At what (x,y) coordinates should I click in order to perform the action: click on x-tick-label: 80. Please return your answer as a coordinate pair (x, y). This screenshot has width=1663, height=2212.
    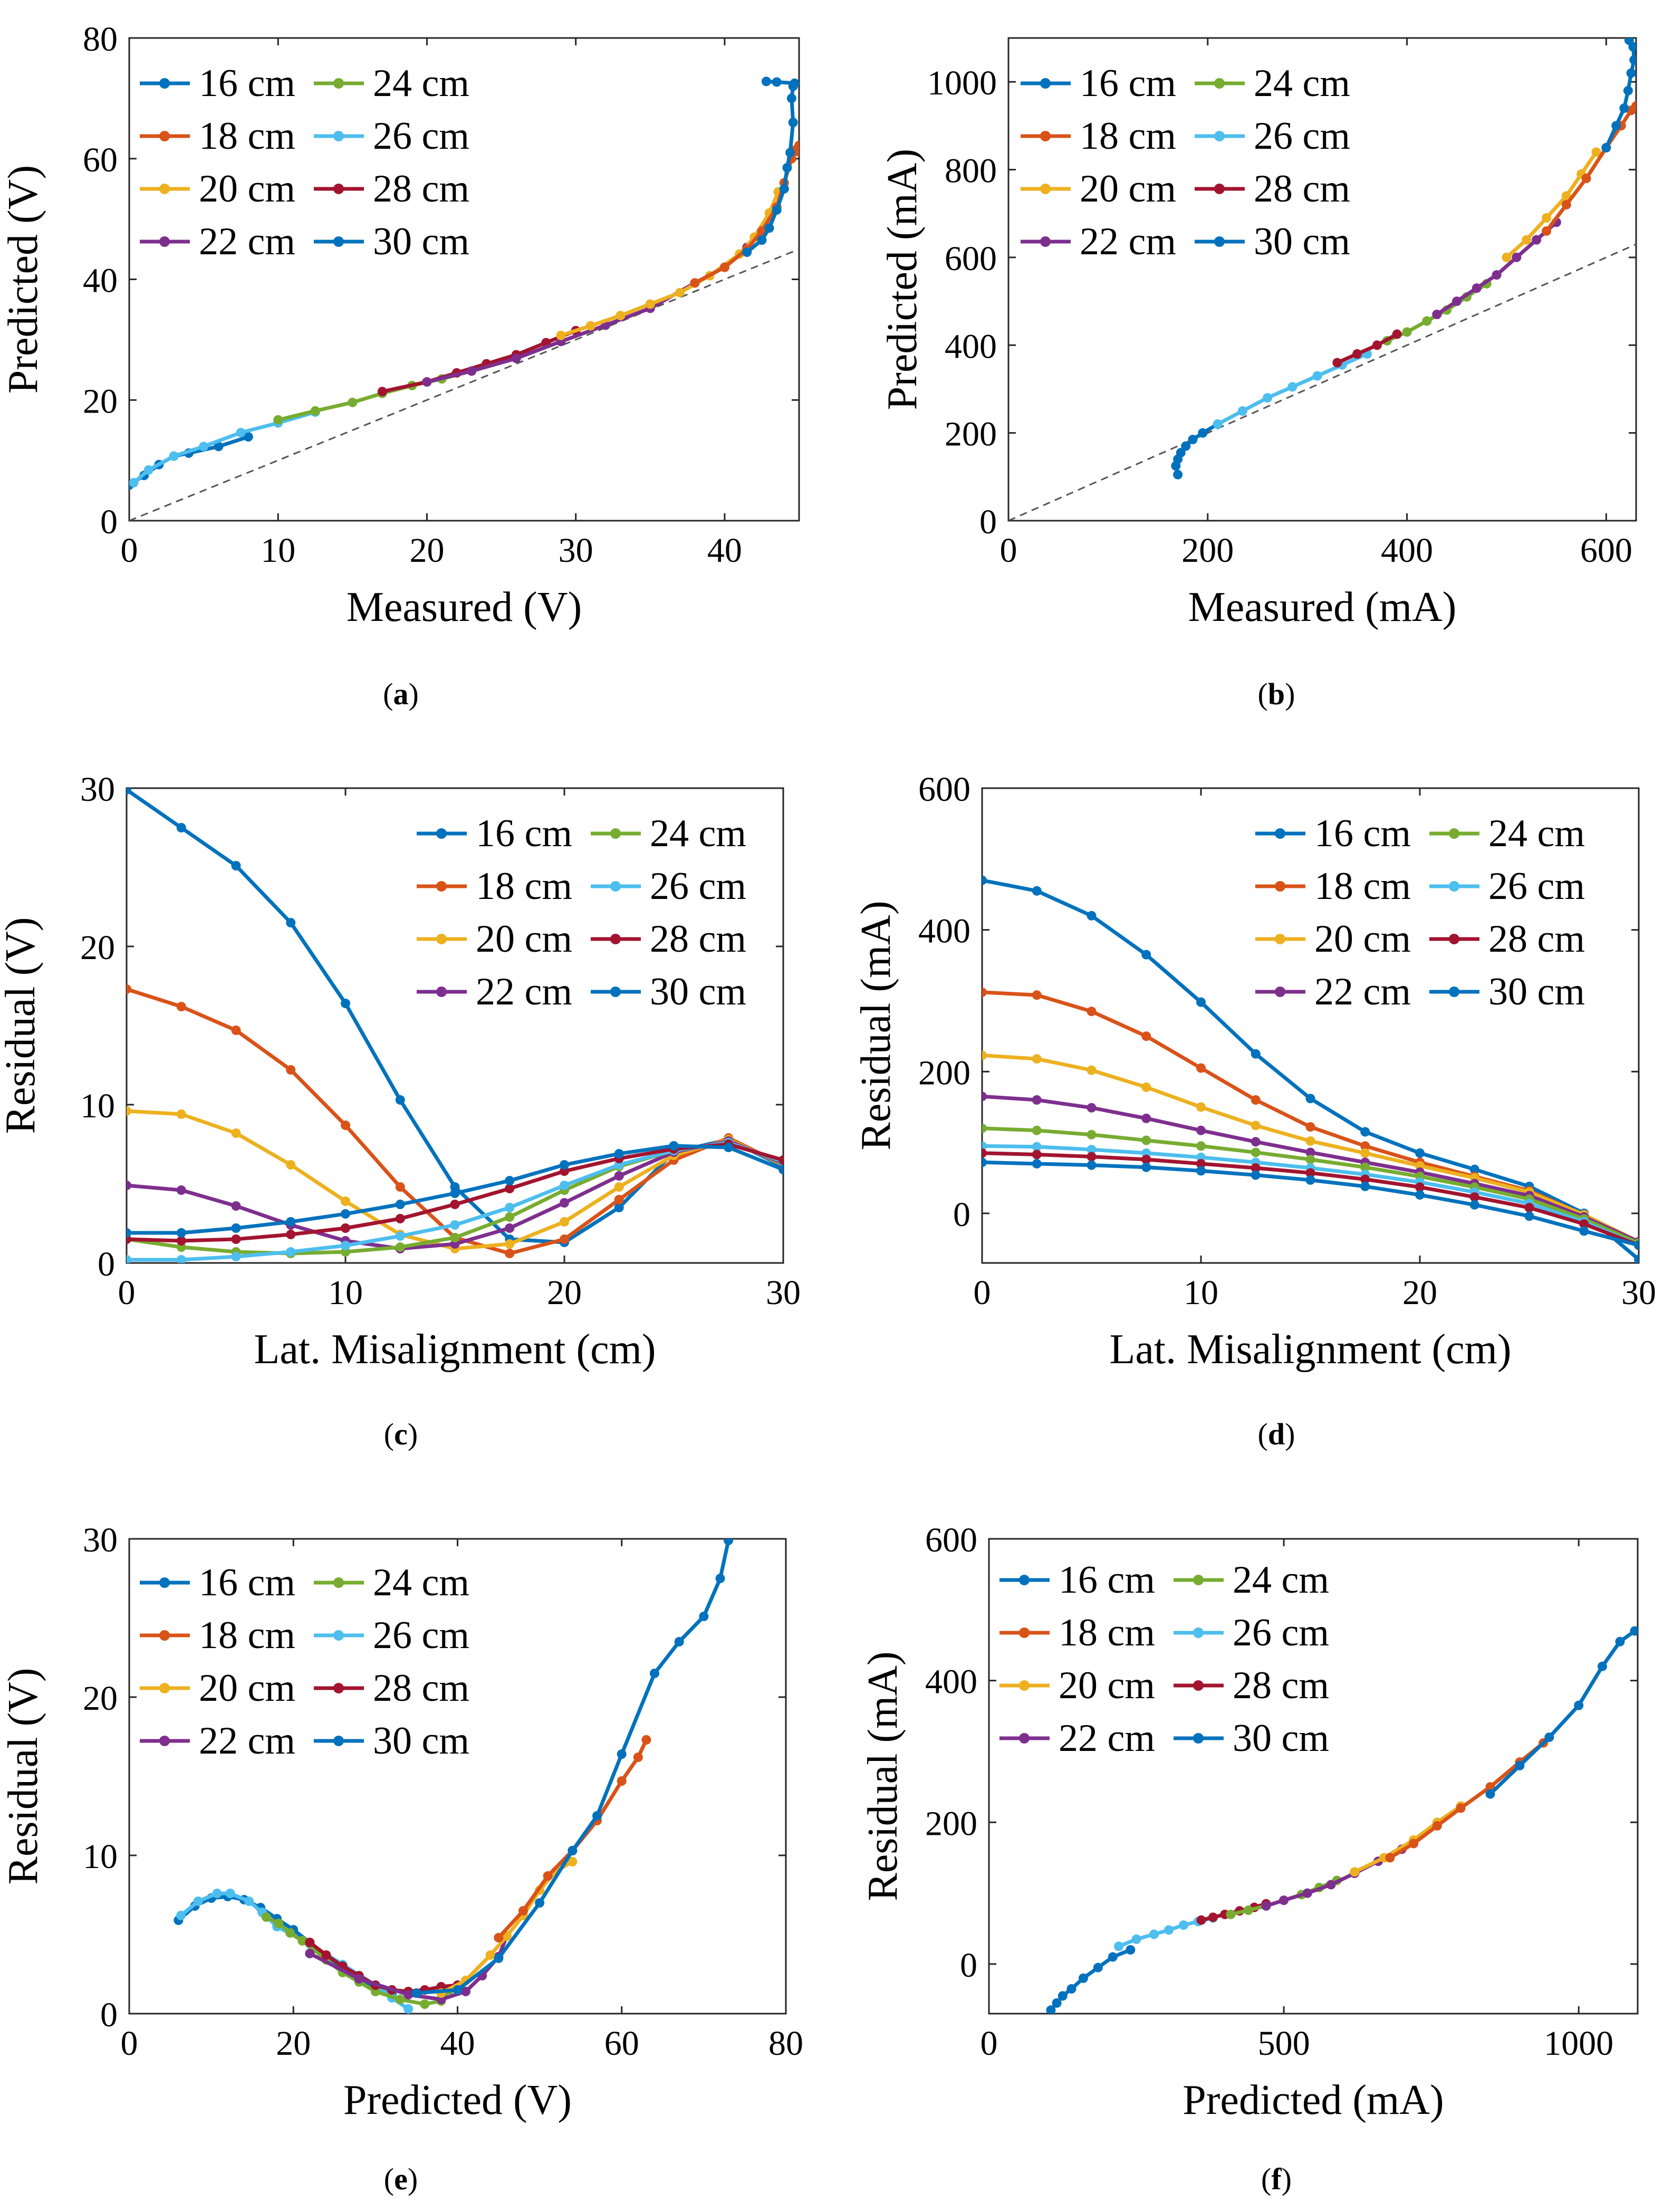
    Looking at the image, I should click on (786, 2043).